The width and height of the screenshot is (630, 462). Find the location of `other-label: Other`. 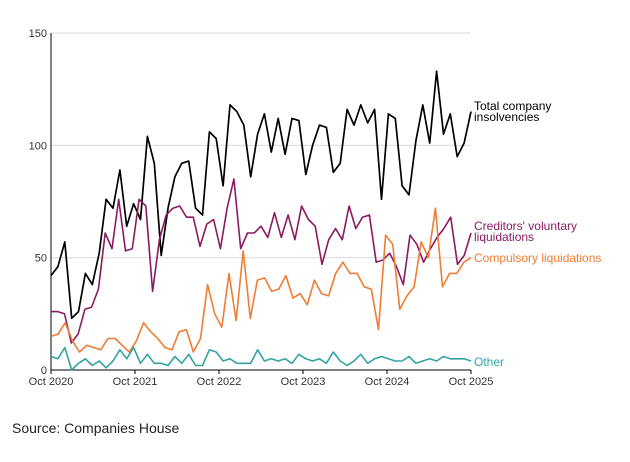

other-label: Other is located at coordinates (489, 362).